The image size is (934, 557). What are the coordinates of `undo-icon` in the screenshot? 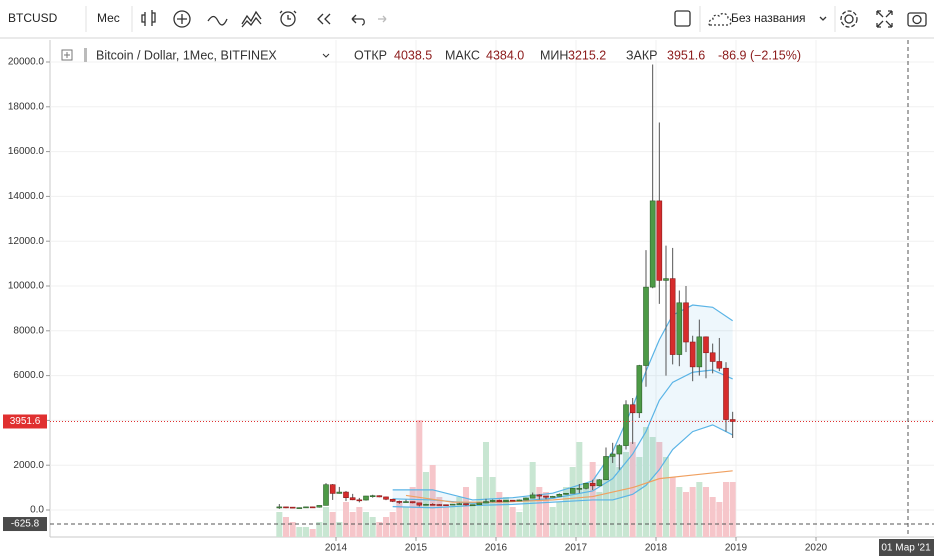 It's located at (358, 20).